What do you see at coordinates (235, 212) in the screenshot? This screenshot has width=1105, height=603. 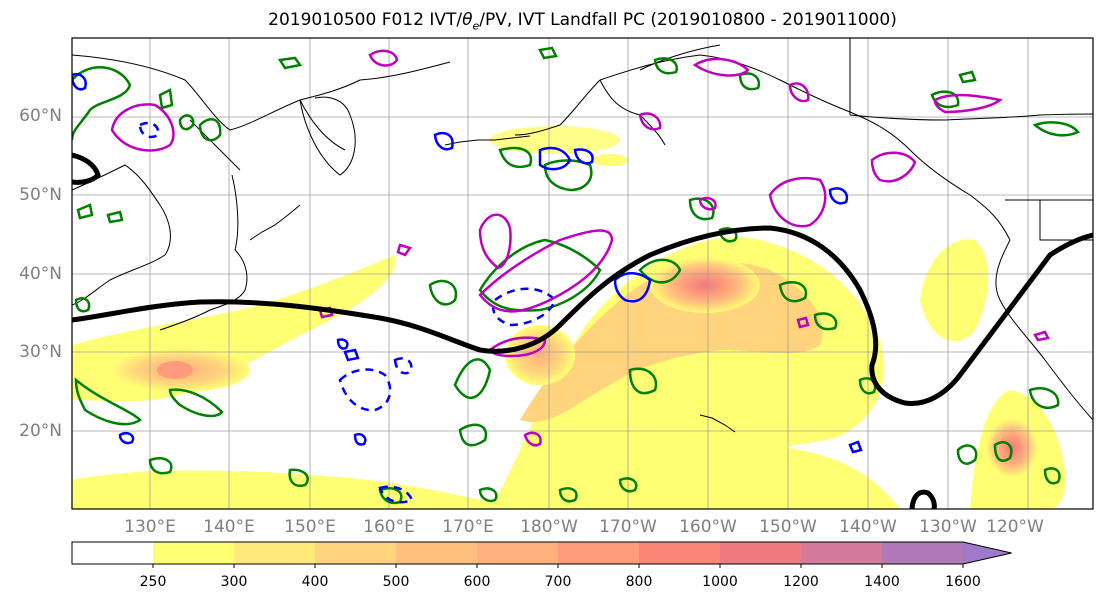 I see `coast-sakhalin` at bounding box center [235, 212].